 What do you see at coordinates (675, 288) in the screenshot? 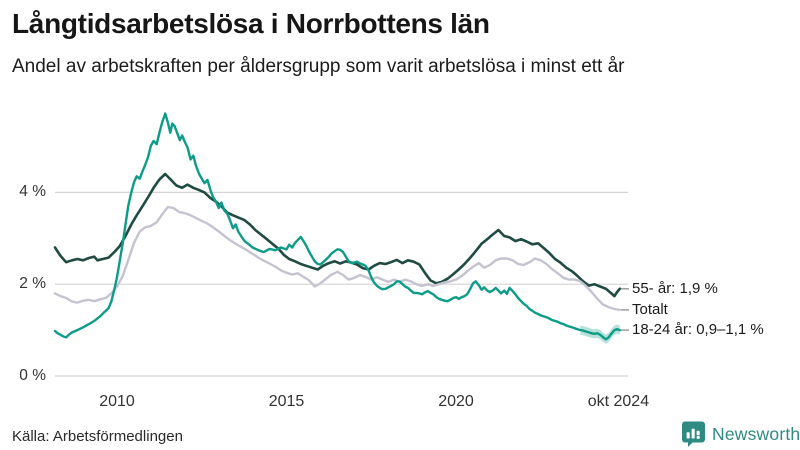
I see `series-label-55-ar: 55- år: 1,9 %` at bounding box center [675, 288].